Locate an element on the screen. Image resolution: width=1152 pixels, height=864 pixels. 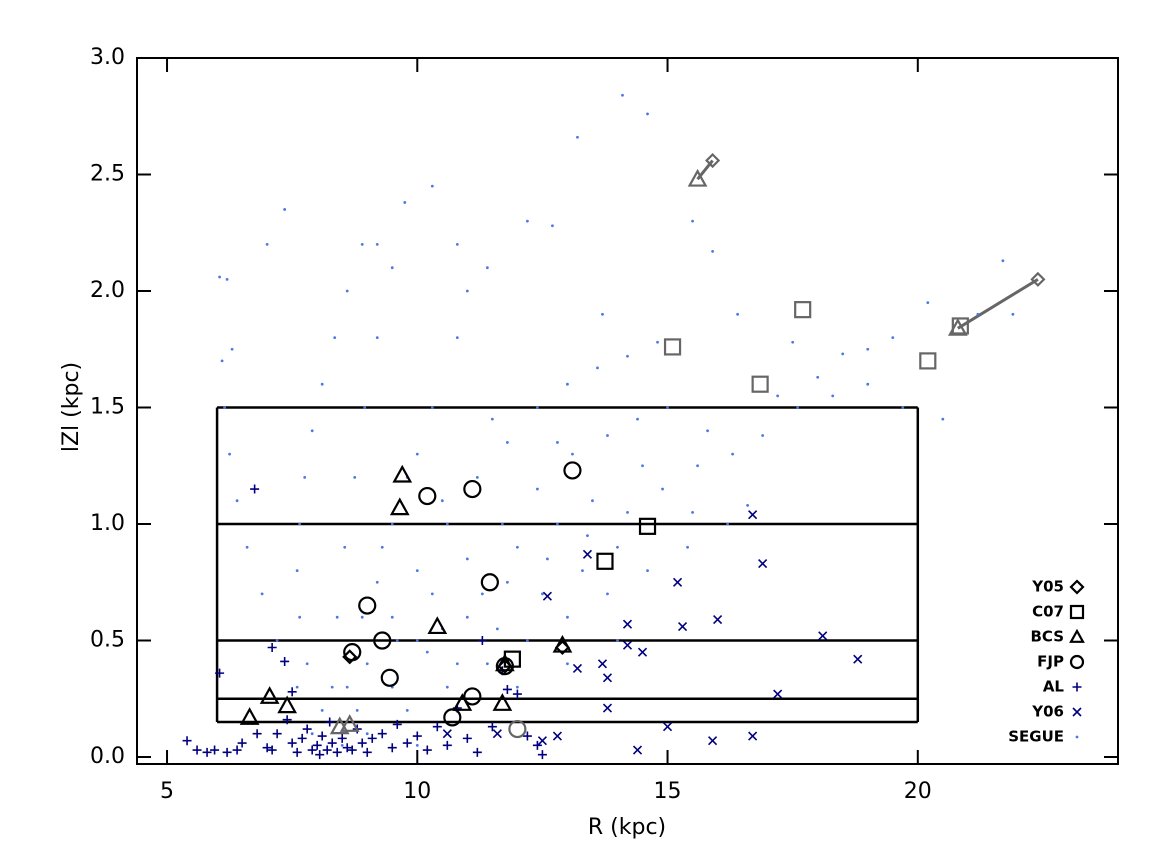
x-tick-label: 20 is located at coordinates (918, 791).